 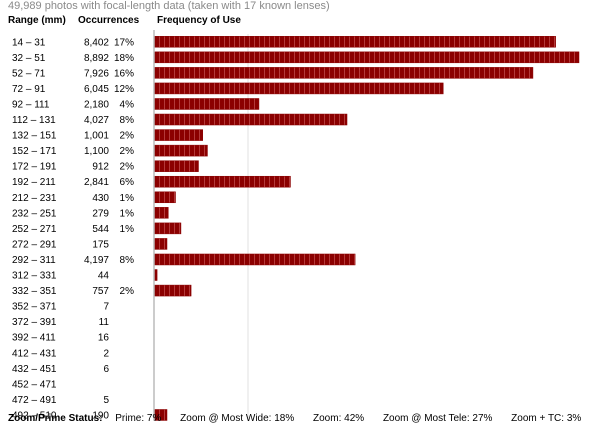 What do you see at coordinates (34, 400) in the screenshot?
I see `range-label: 472 – 491` at bounding box center [34, 400].